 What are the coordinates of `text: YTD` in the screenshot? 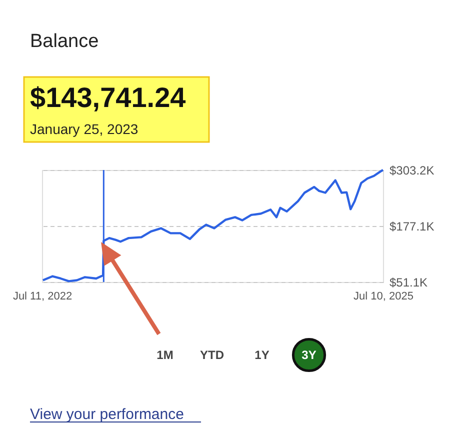 It's located at (212, 355).